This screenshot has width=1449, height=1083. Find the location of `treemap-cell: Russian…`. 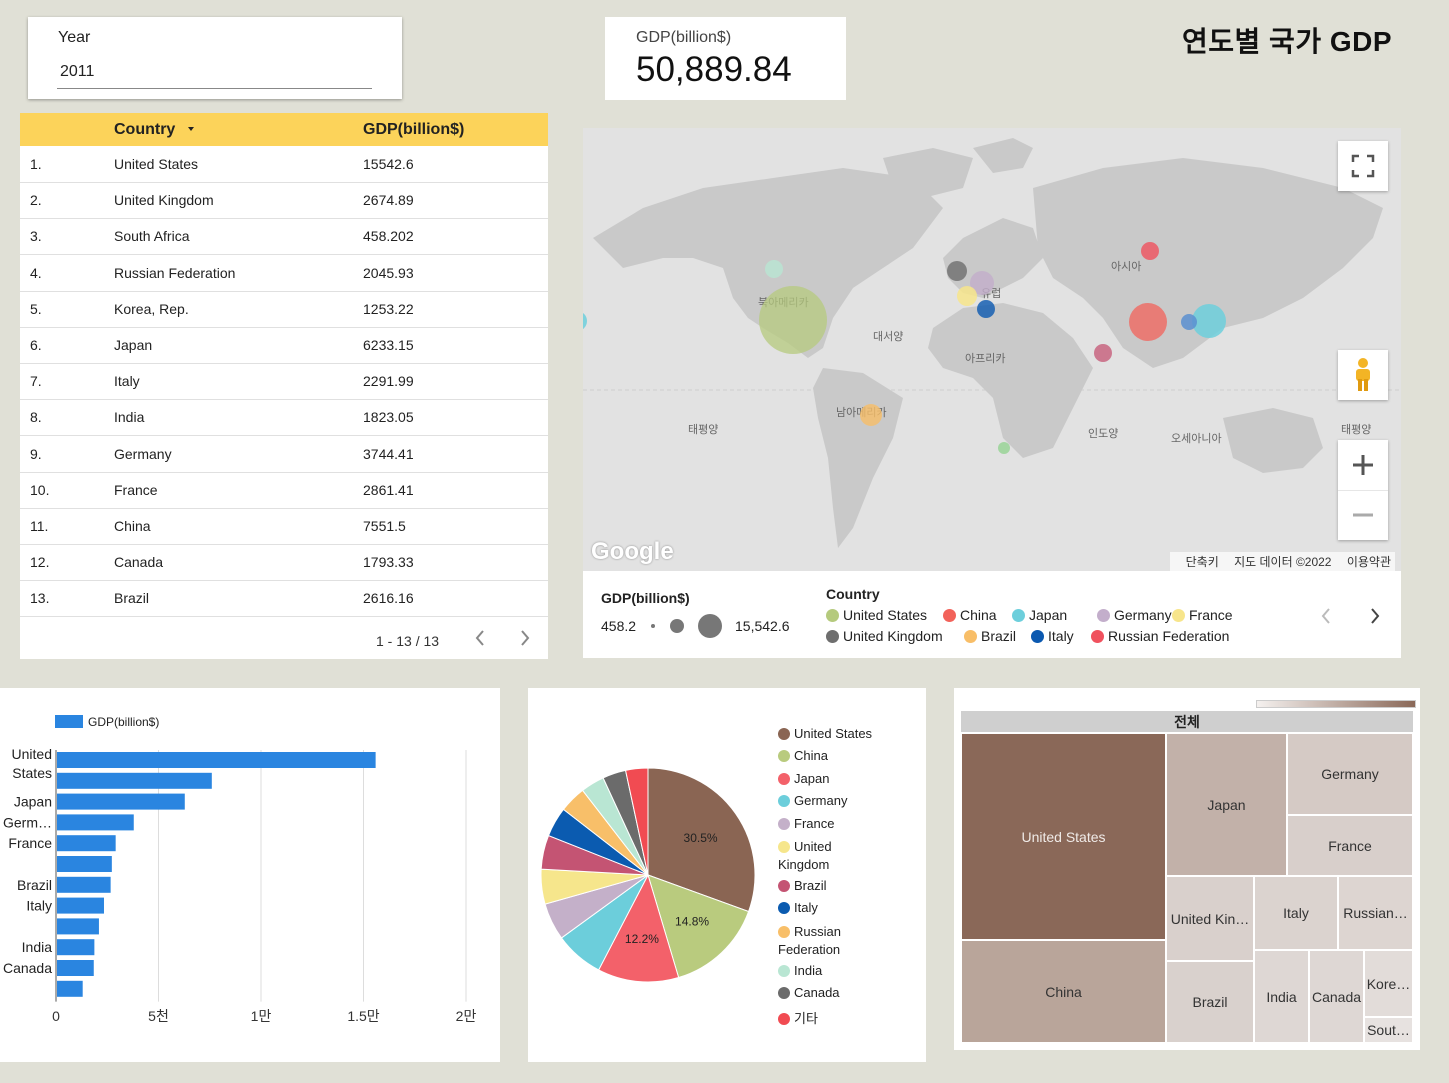

treemap-cell: Russian… is located at coordinates (1375, 913).